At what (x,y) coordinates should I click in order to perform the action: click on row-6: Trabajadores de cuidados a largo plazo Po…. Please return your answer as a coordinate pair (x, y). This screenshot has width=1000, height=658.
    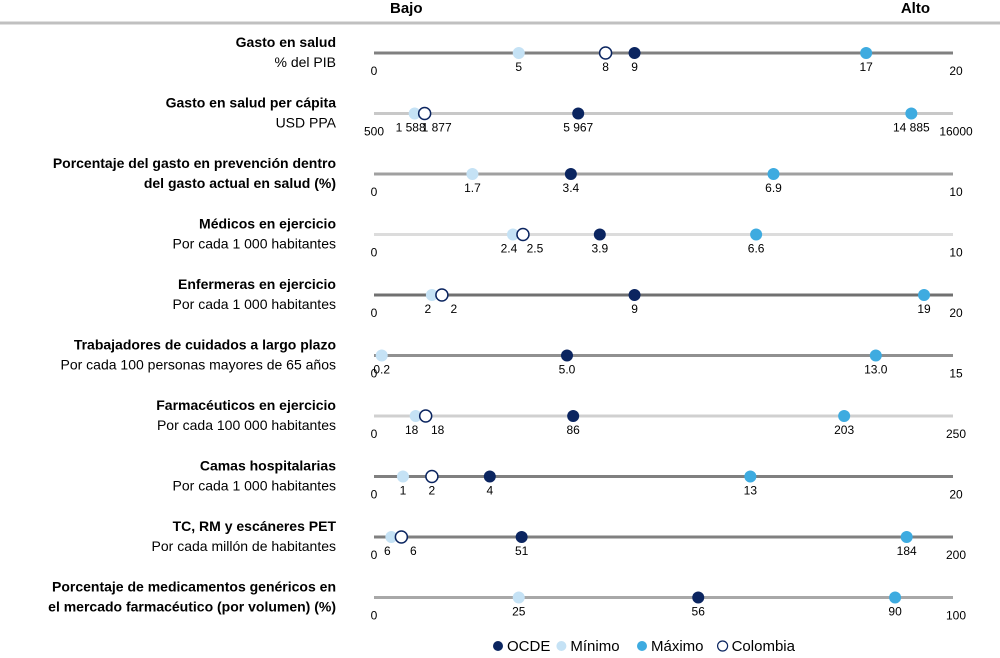
    Looking at the image, I should click on (511, 359).